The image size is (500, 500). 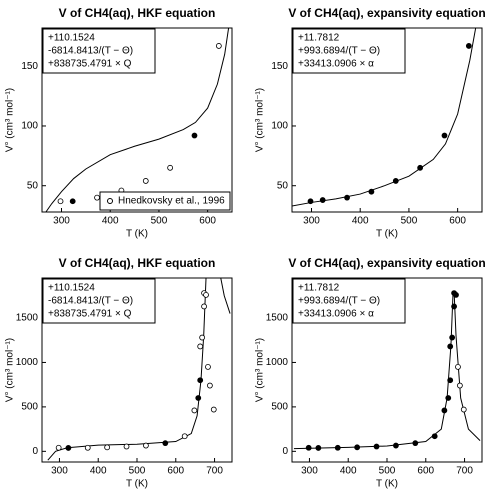 I want to click on legend-label: Hnedkovsky et al., 1996, so click(x=171, y=201).